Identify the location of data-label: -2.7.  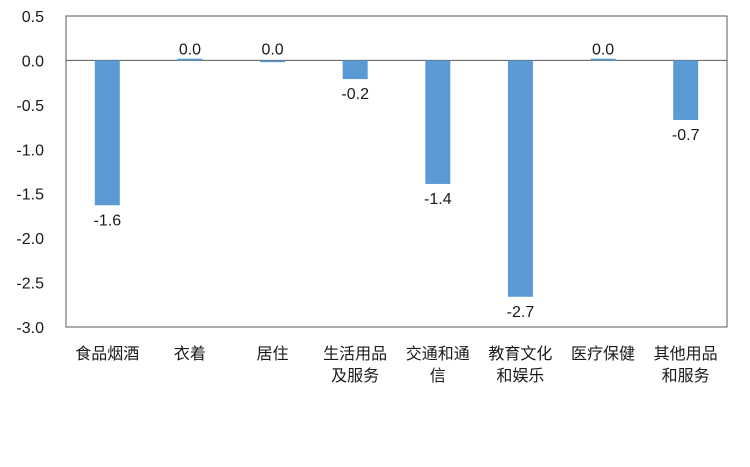
(521, 312).